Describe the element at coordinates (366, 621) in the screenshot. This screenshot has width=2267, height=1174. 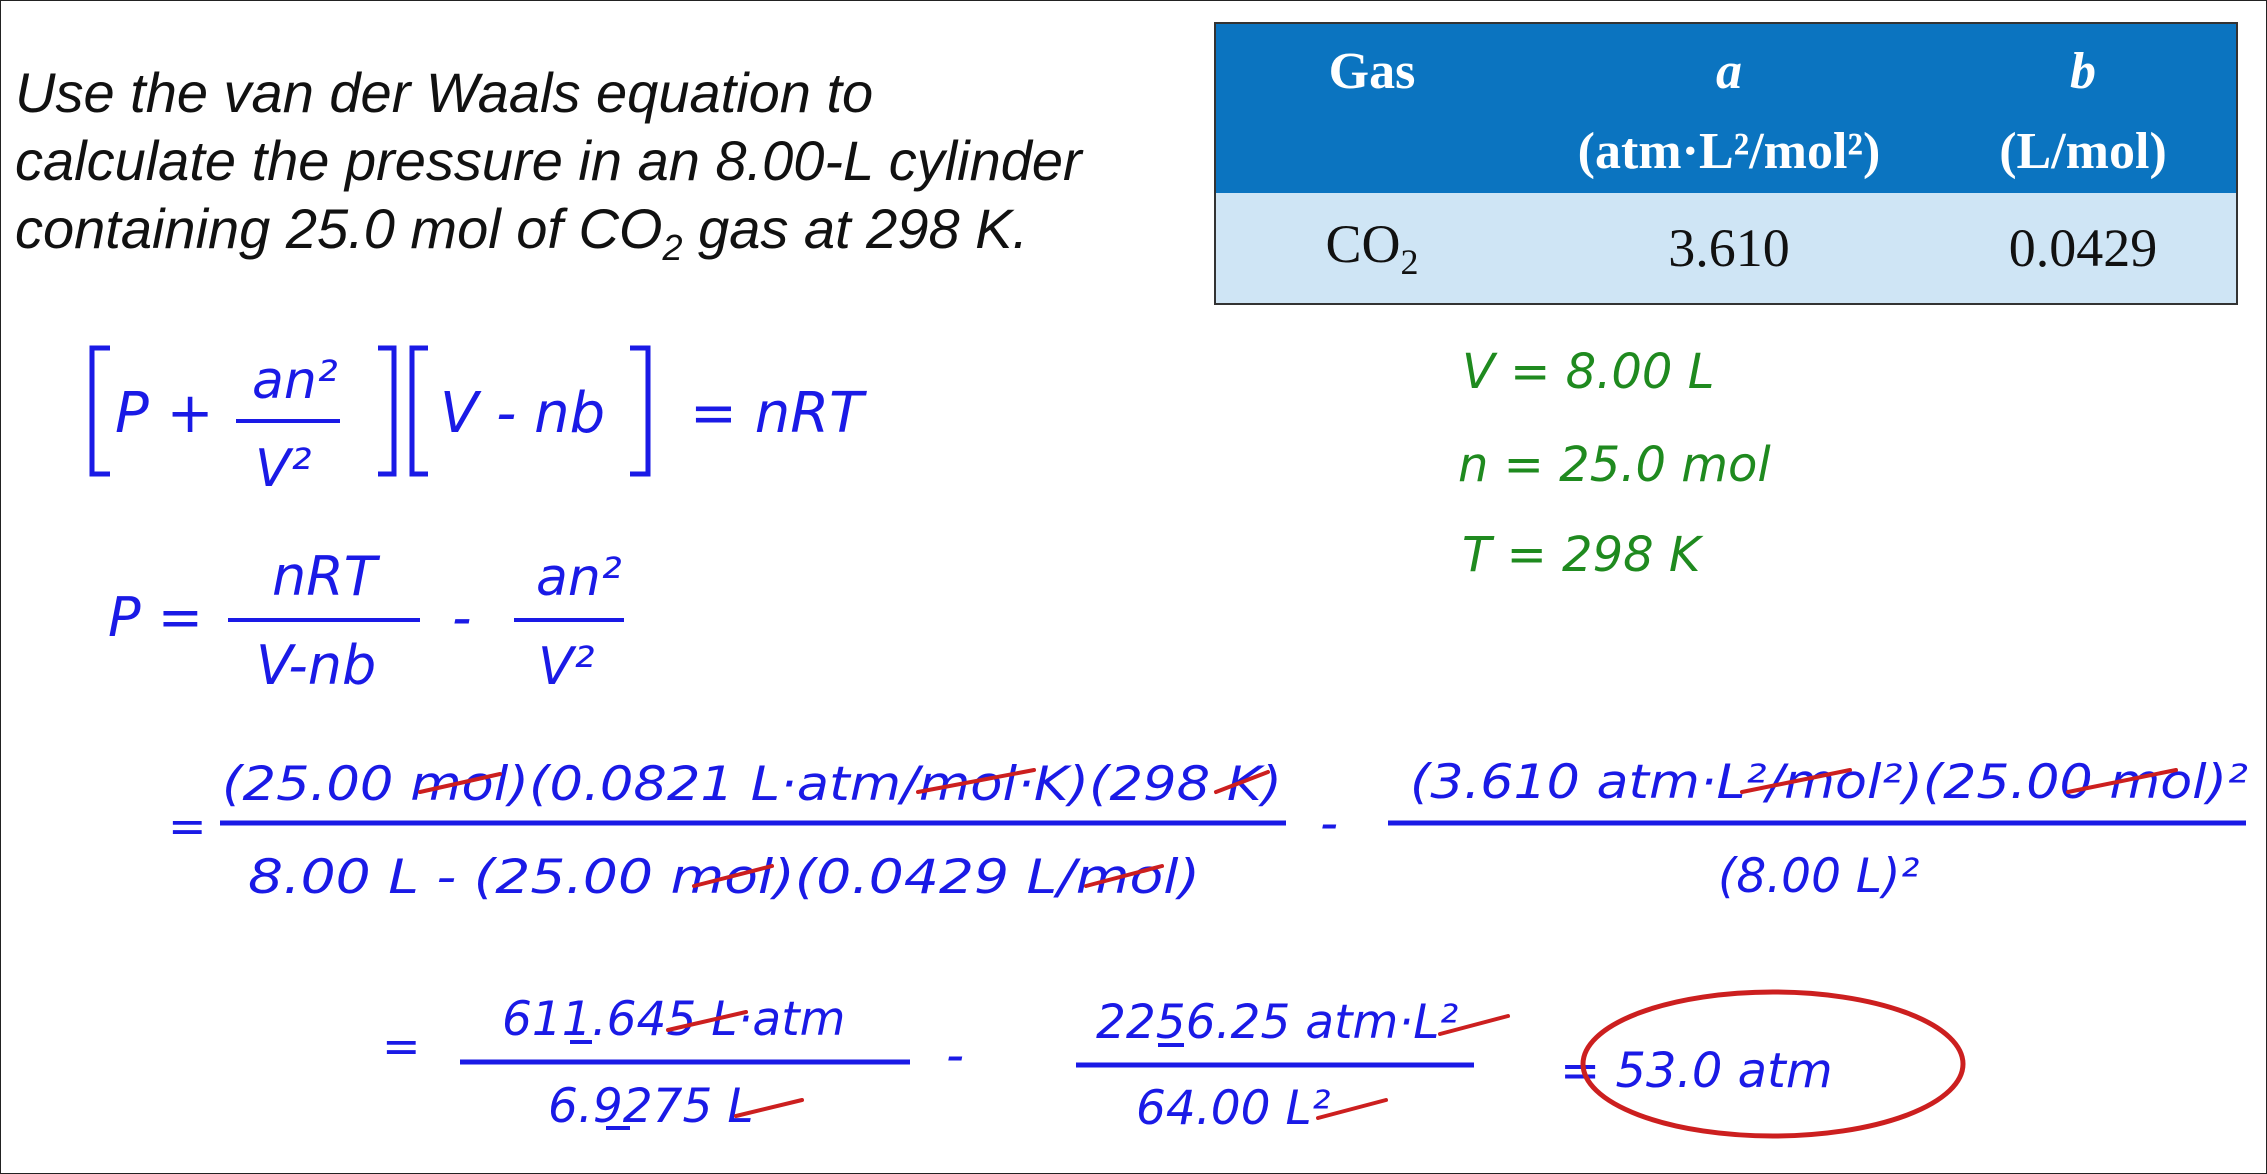
I see `rearranged-equation: P = nRT V-nb - an² V²` at that location.